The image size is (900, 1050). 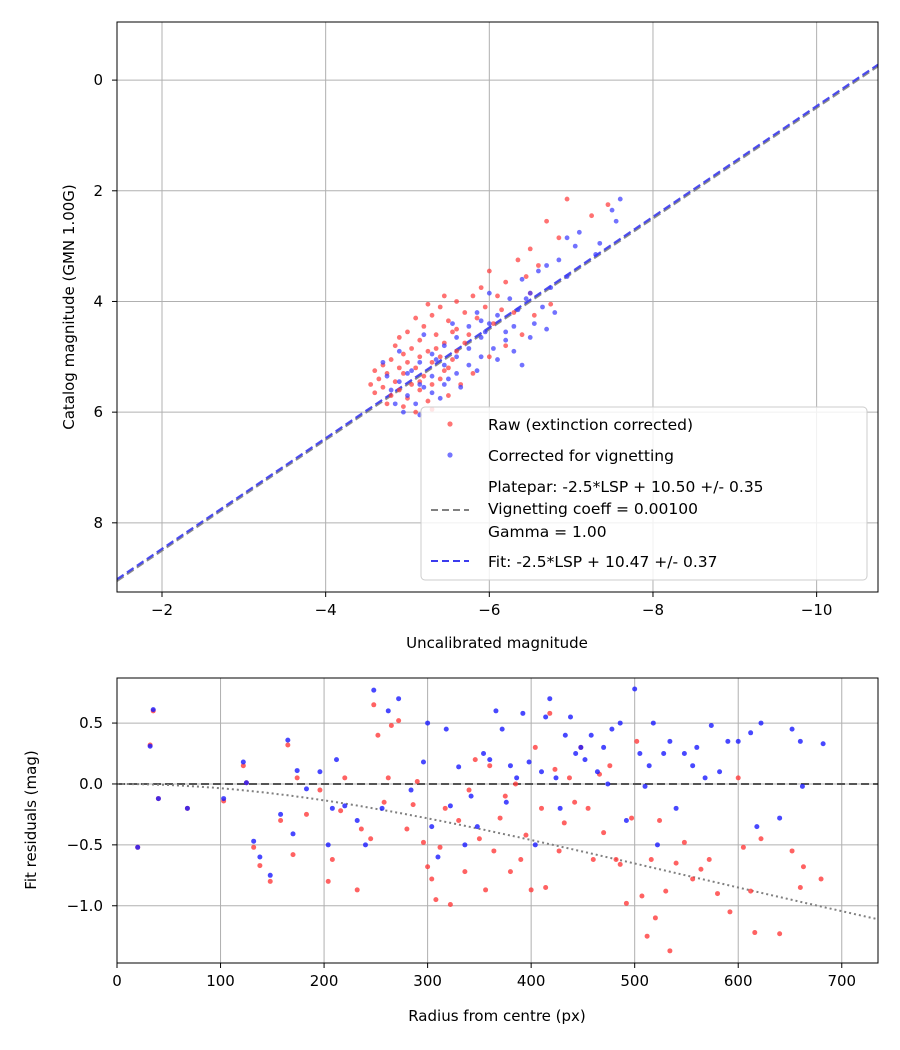 What do you see at coordinates (69, 307) in the screenshot?
I see `magnitude-plot-ylabel: Catalog magnitude (GMN 1.00G)` at bounding box center [69, 307].